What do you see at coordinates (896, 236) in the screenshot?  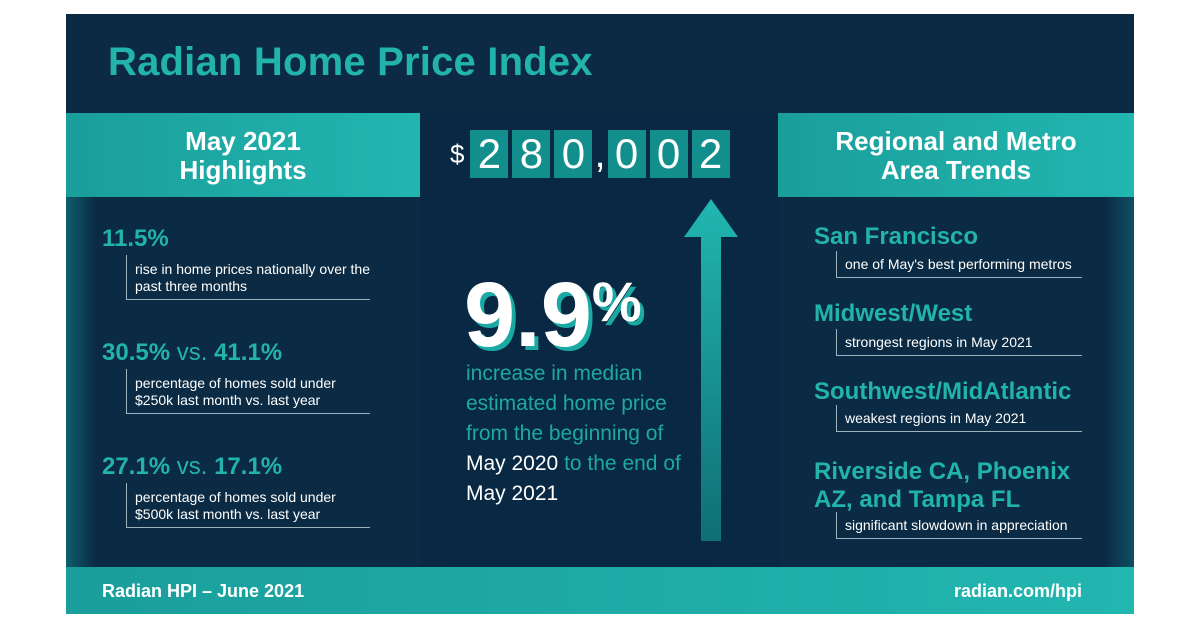 I see `region-name: San Francisco` at bounding box center [896, 236].